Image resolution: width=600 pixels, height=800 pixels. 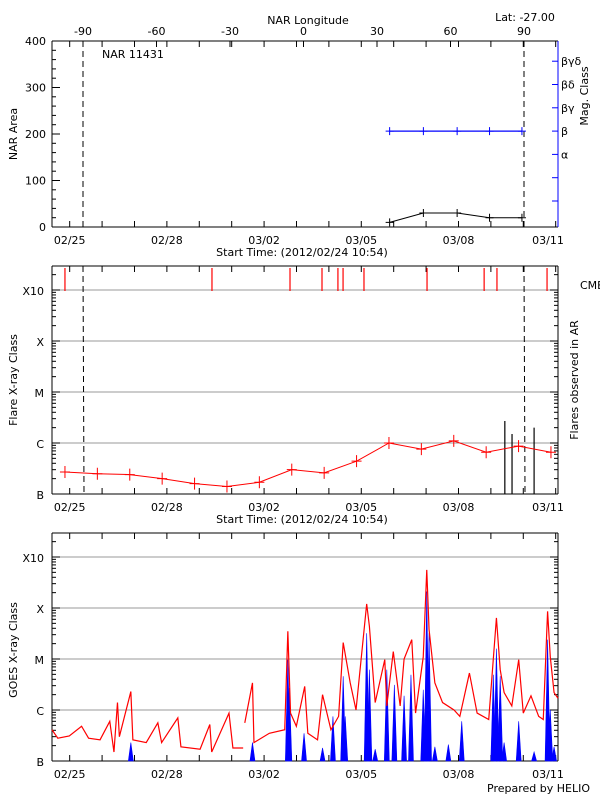 What do you see at coordinates (361, 774) in the screenshot?
I see `goes-panel-x-tick-label: 03/05` at bounding box center [361, 774].